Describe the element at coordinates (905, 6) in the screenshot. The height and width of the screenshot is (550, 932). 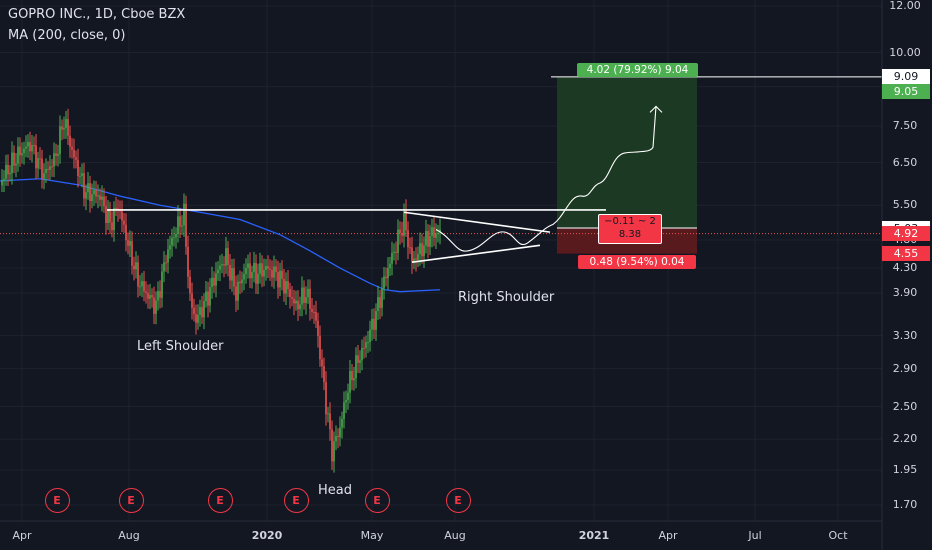
I see `price-tick-label: 12.00` at that location.